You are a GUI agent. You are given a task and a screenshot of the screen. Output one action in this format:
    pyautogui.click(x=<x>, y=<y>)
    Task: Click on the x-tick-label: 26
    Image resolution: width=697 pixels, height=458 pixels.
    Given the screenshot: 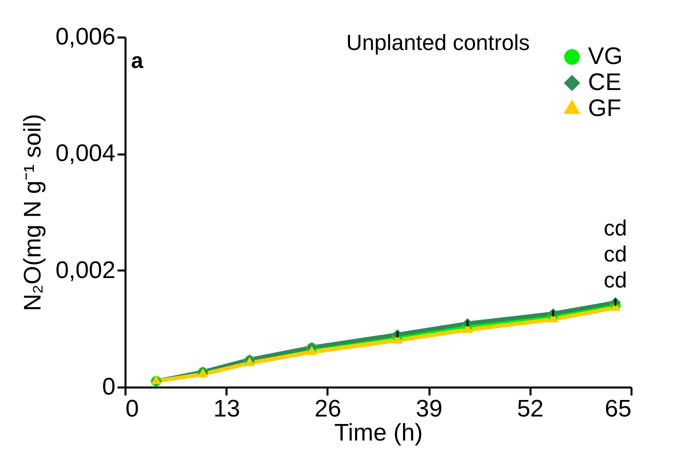 What is the action you would take?
    pyautogui.click(x=328, y=409)
    